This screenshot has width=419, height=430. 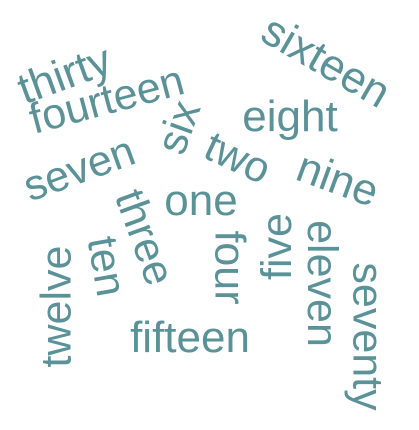 What do you see at coordinates (201, 200) in the screenshot?
I see `word-one: one` at bounding box center [201, 200].